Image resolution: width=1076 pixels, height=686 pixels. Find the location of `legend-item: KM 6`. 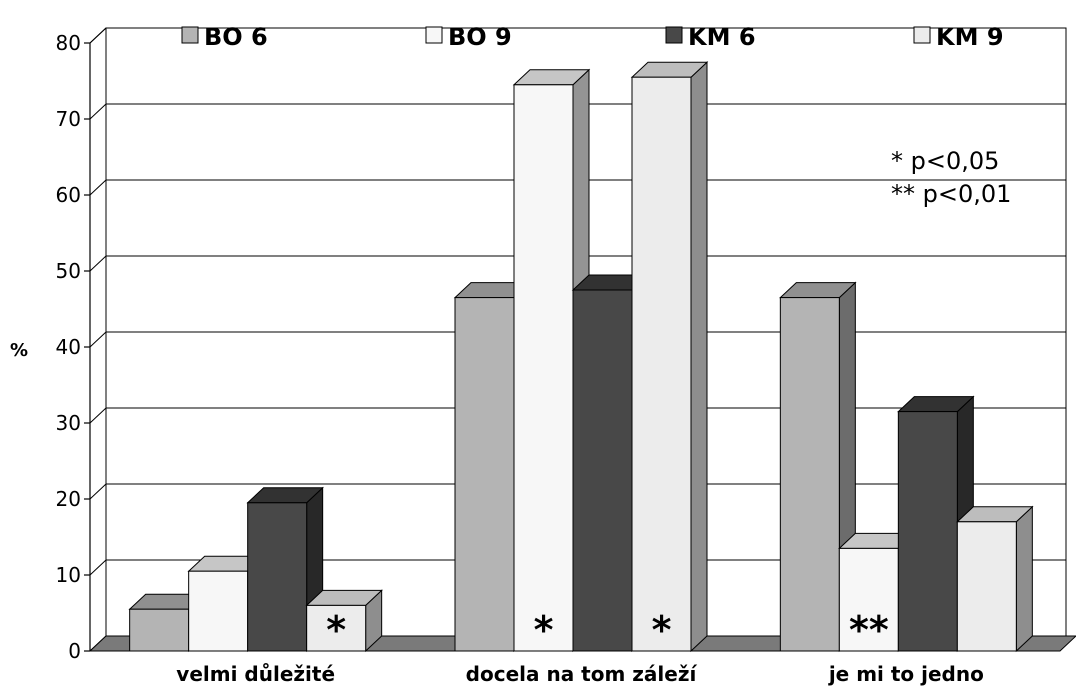

legend-item: KM 6 is located at coordinates (710, 37).